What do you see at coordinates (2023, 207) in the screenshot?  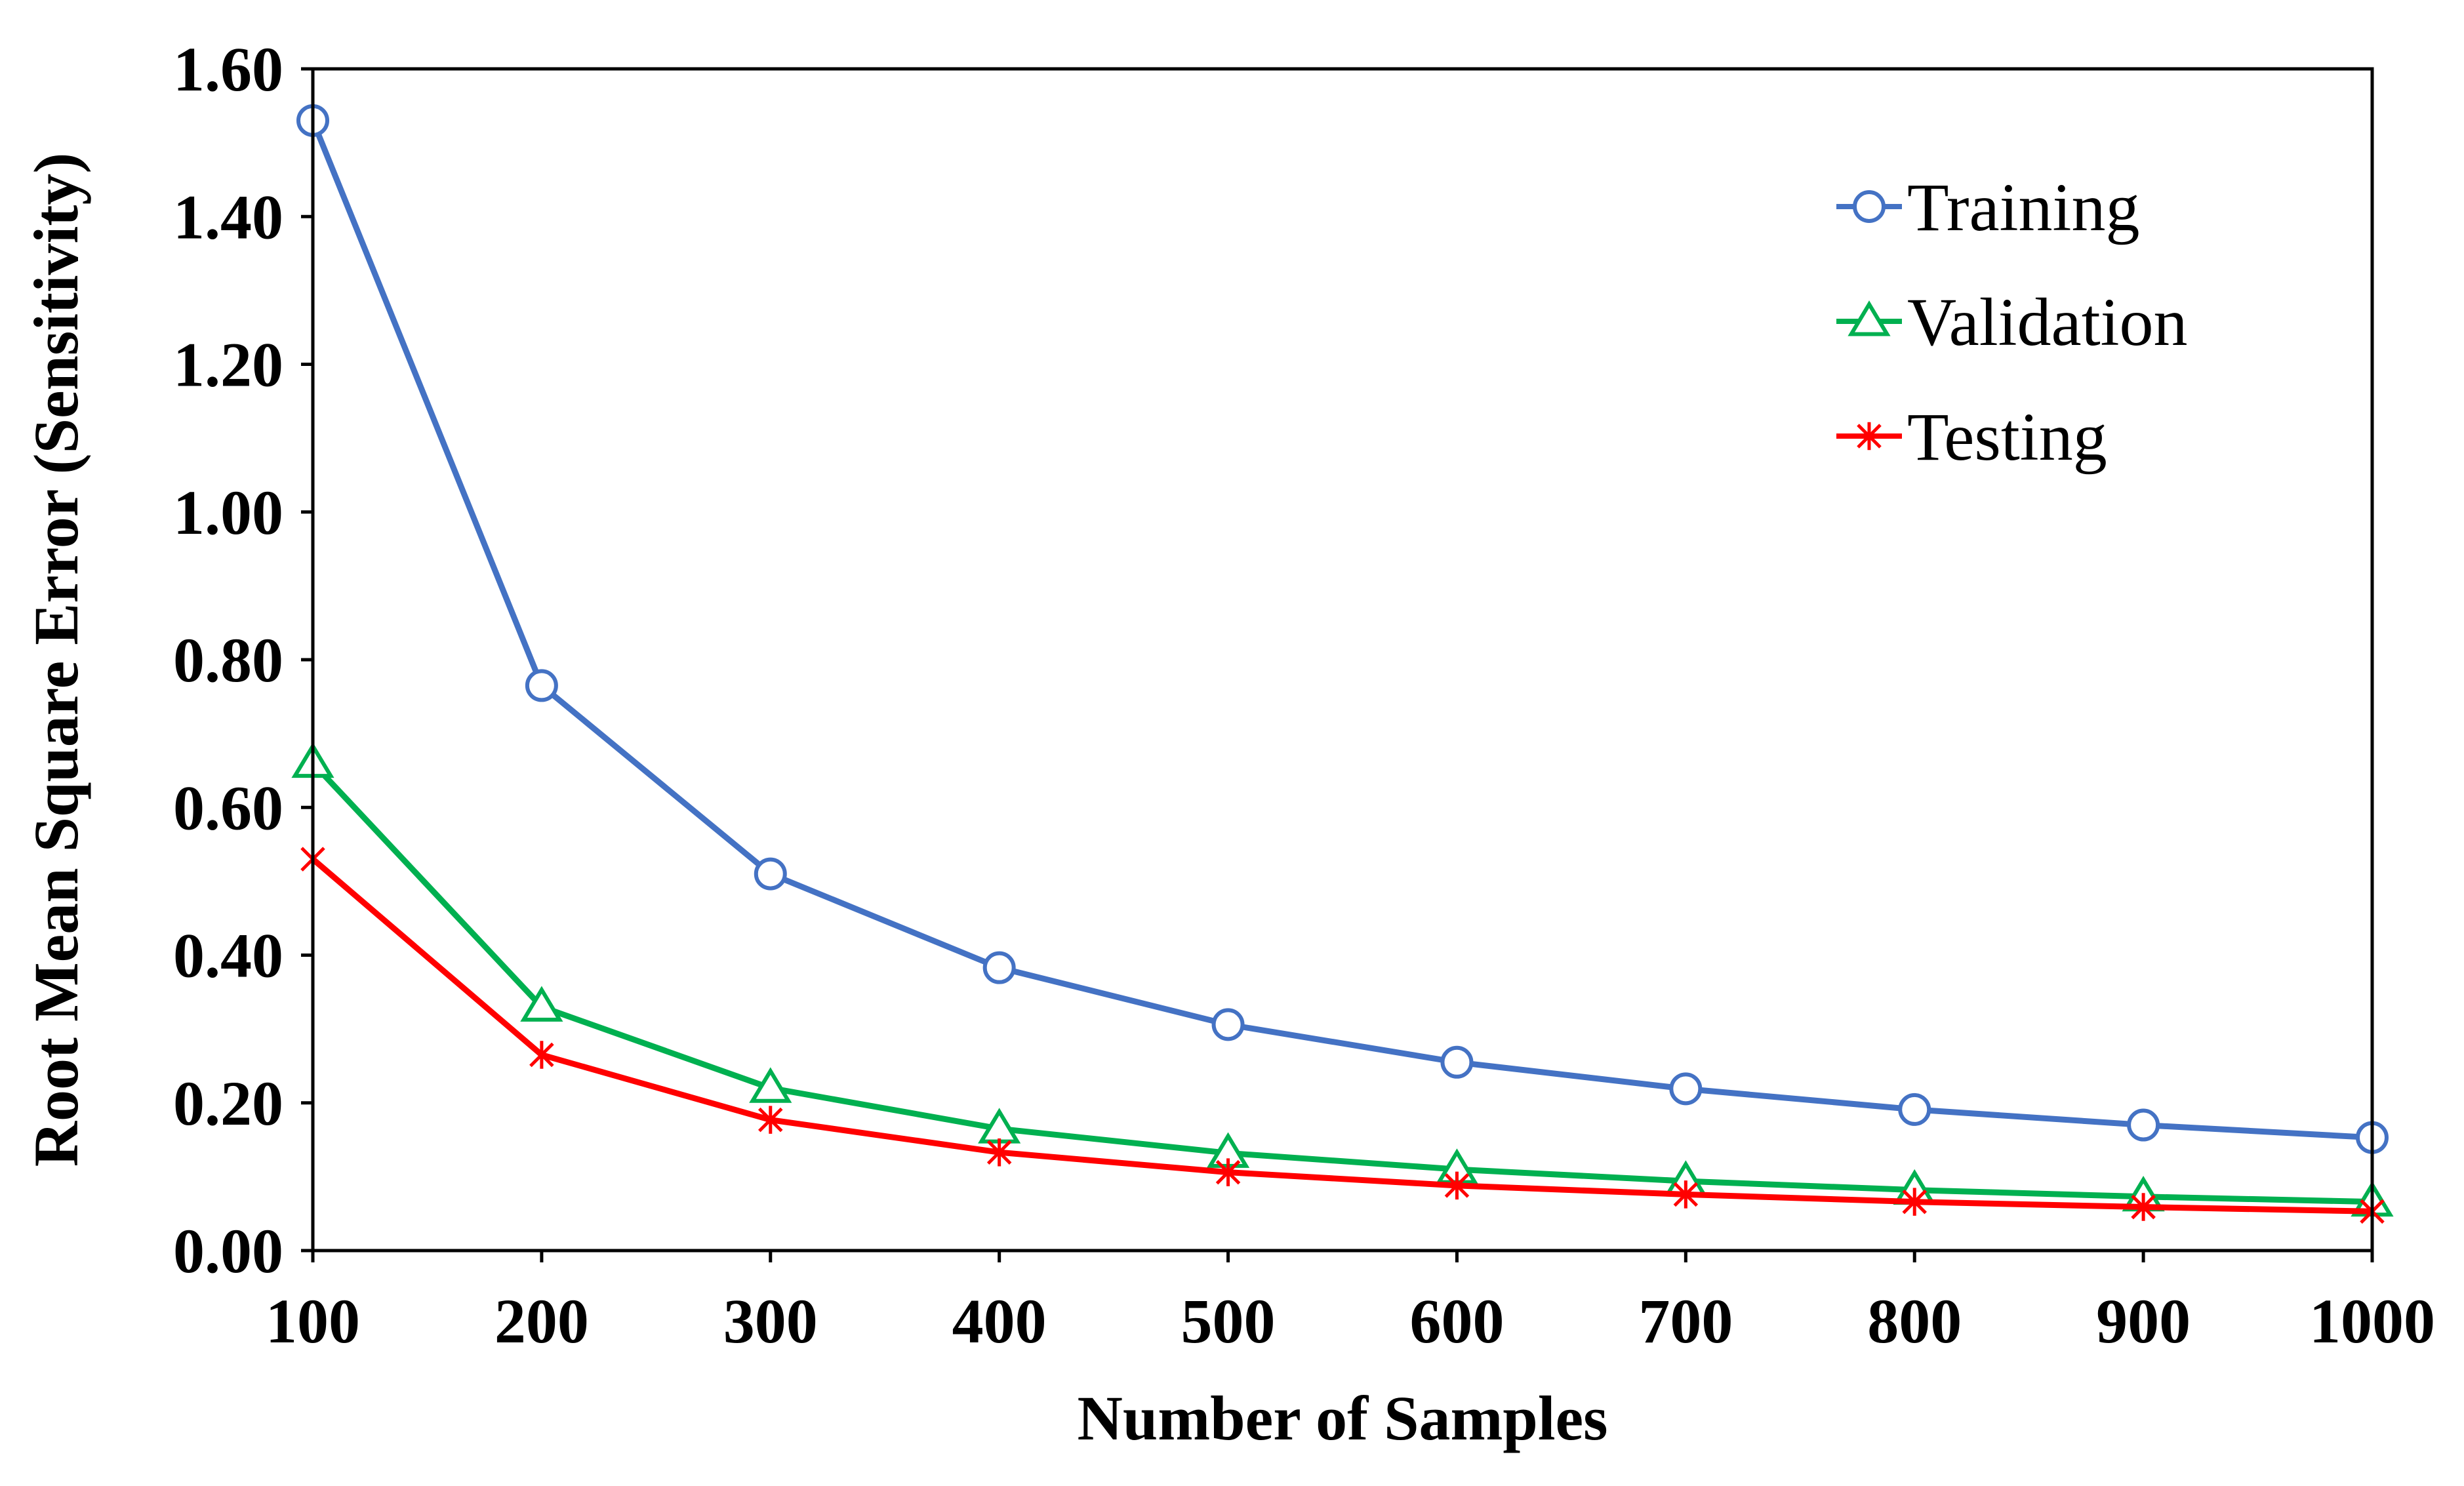 I see `legend-label-training: Training` at bounding box center [2023, 207].